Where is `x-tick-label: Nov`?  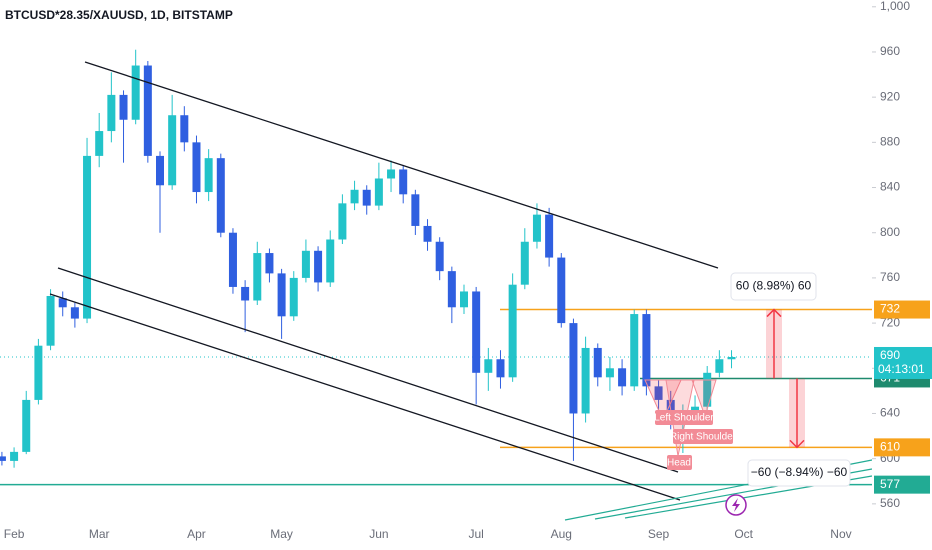
x-tick-label: Nov is located at coordinates (840, 534).